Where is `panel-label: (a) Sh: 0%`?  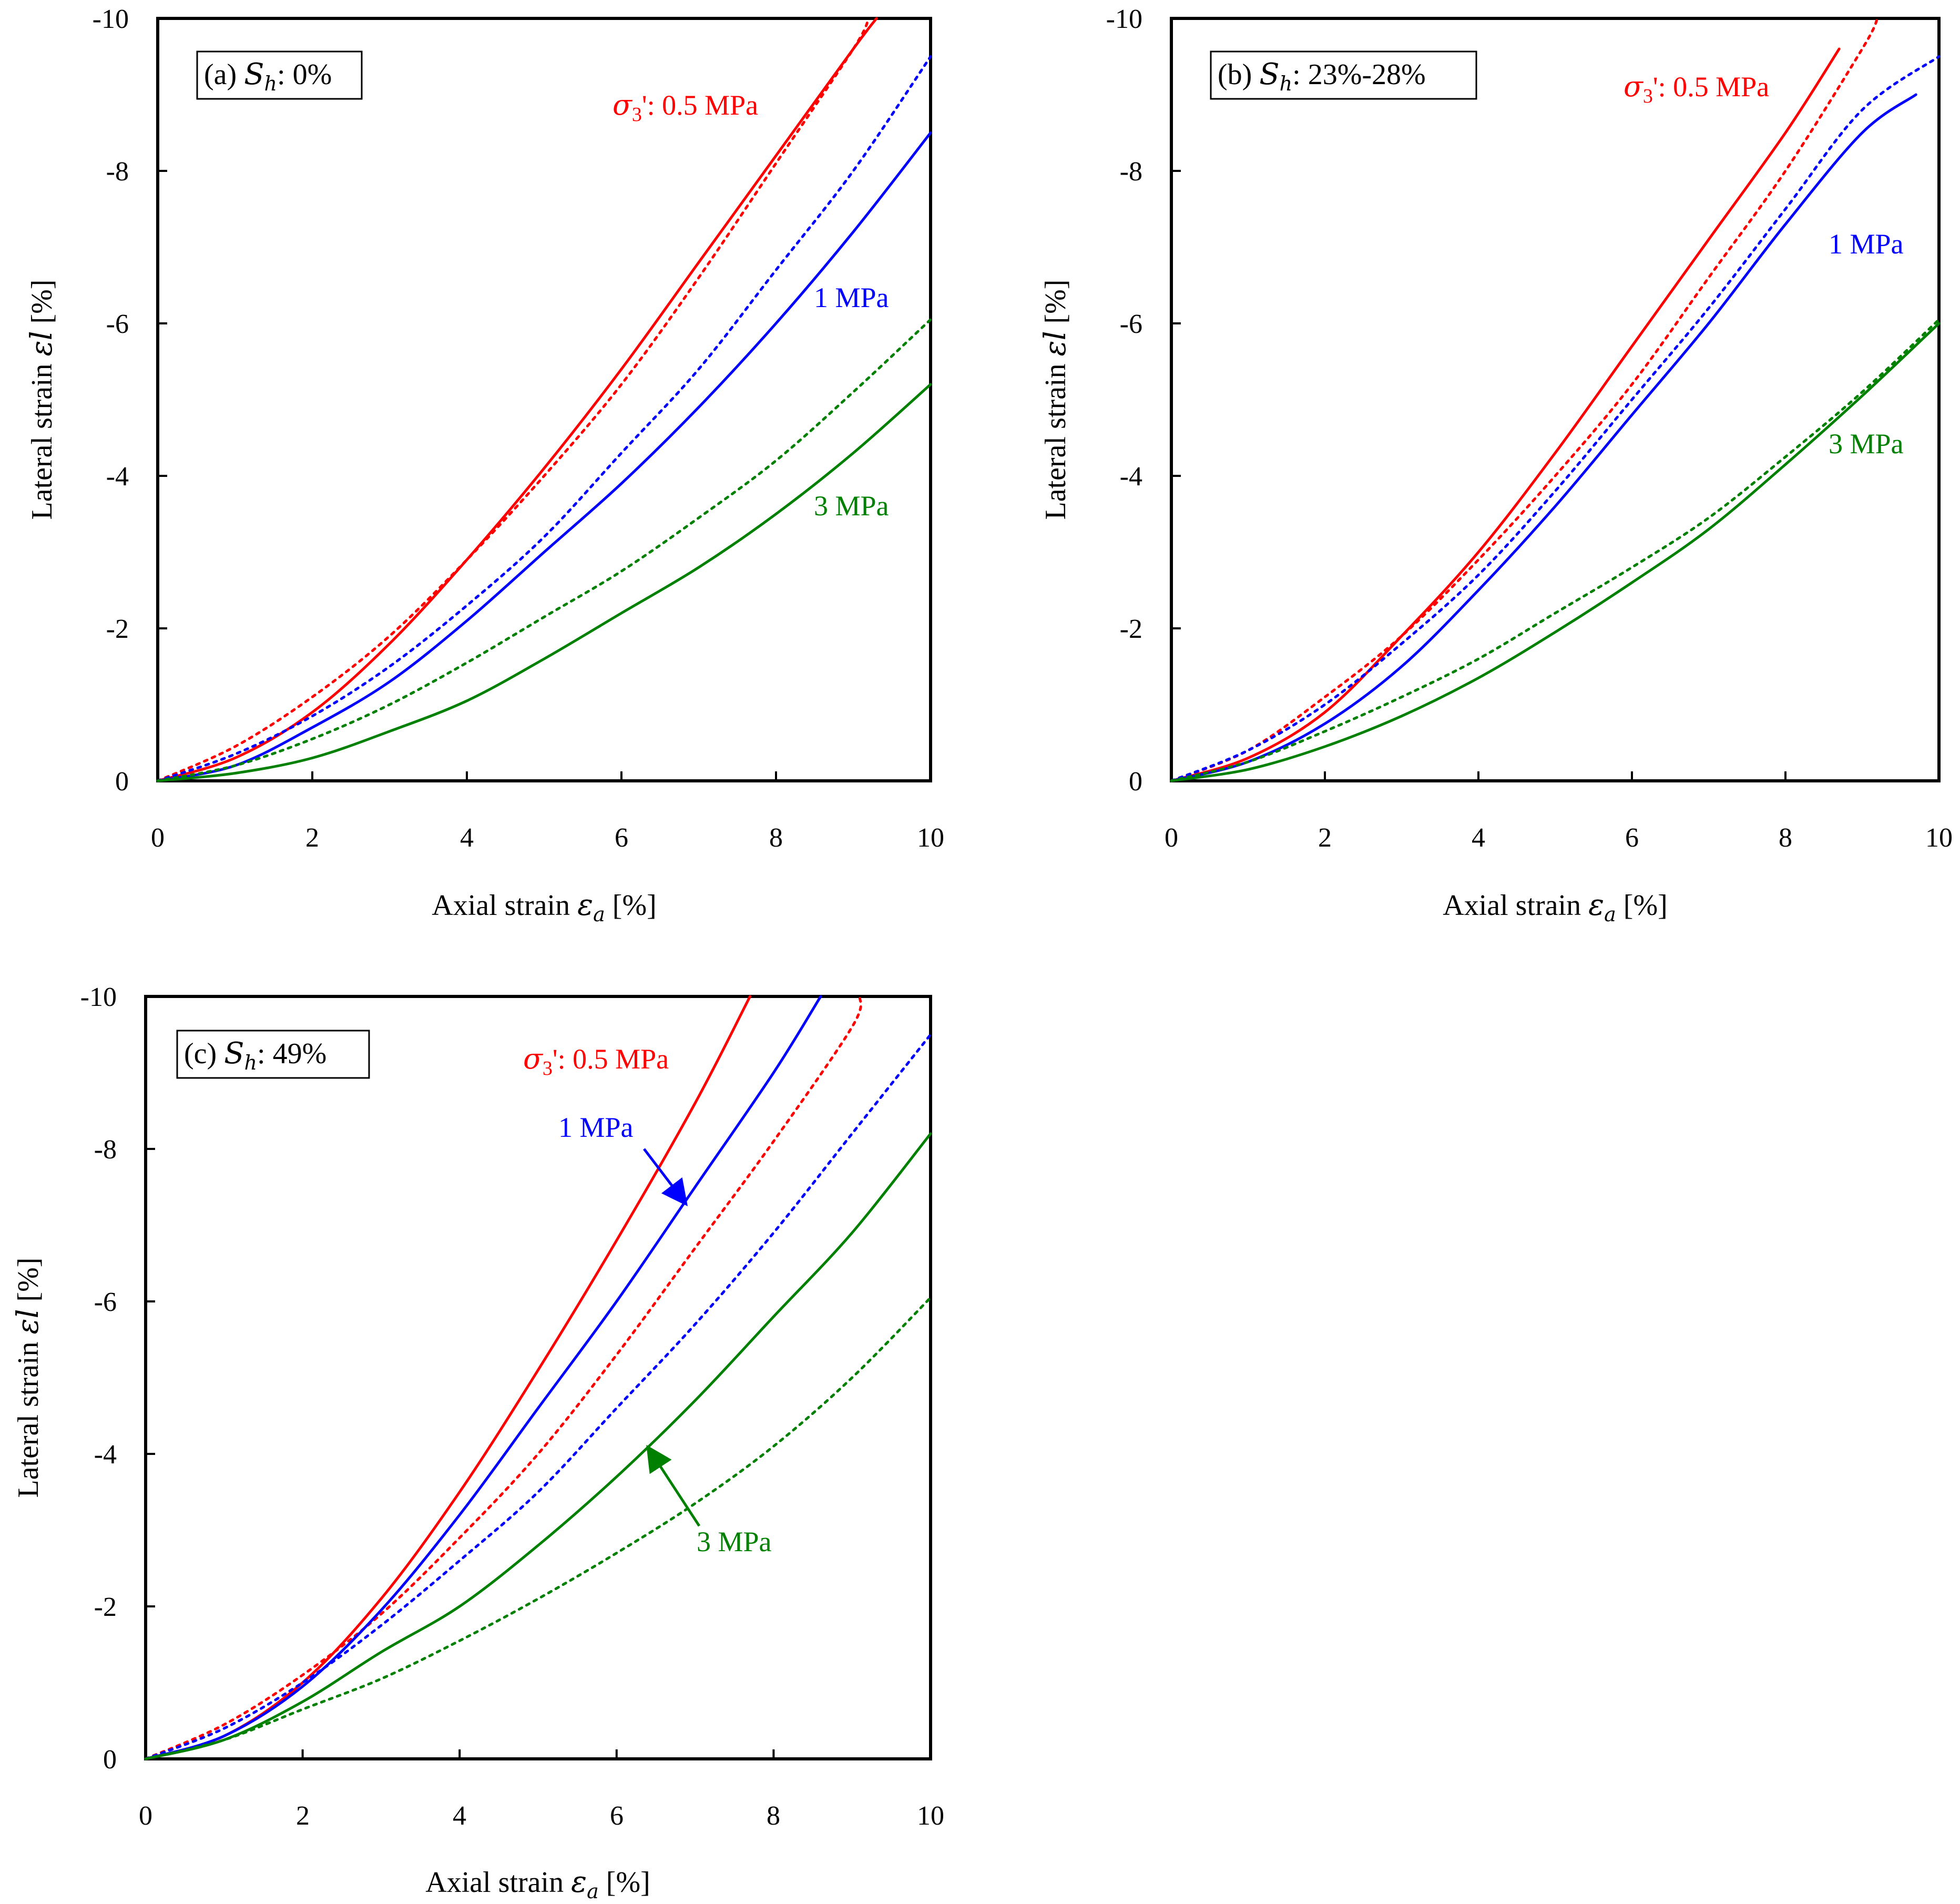 panel-label: (a) Sh: 0% is located at coordinates (268, 76).